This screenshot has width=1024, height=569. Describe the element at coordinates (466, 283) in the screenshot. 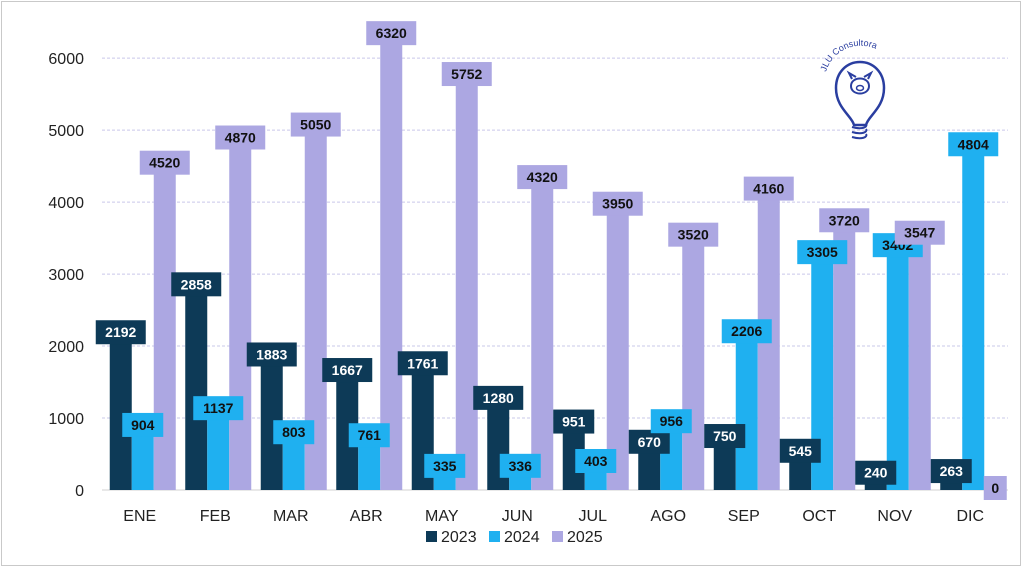

I see `bar-2025-may` at that location.